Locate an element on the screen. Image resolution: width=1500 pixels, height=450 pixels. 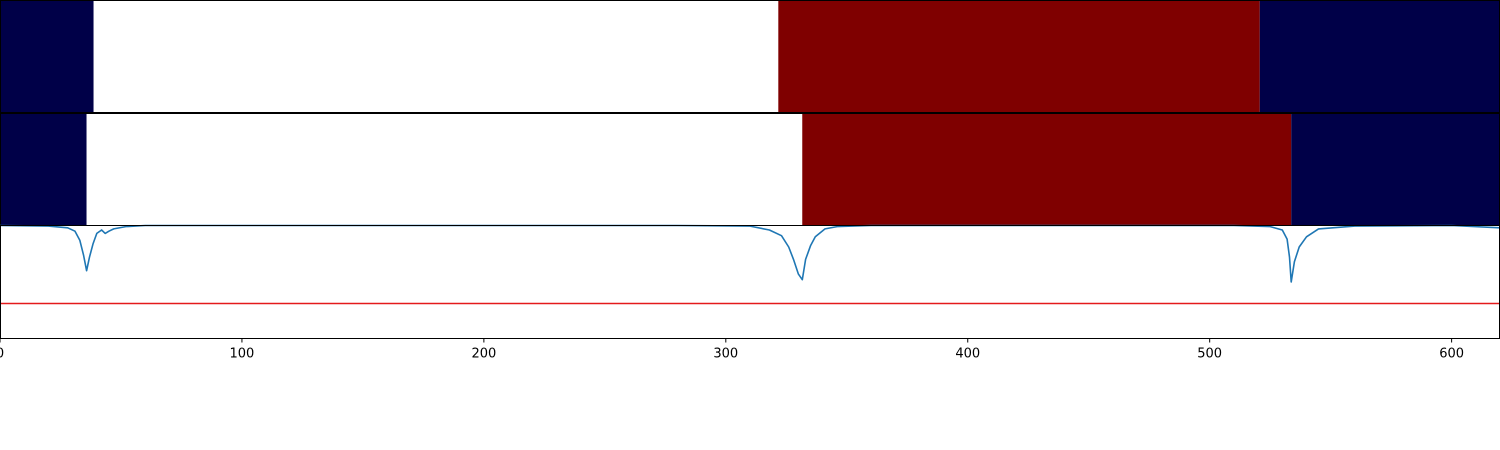
x-tick-label: 400 is located at coordinates (967, 354).